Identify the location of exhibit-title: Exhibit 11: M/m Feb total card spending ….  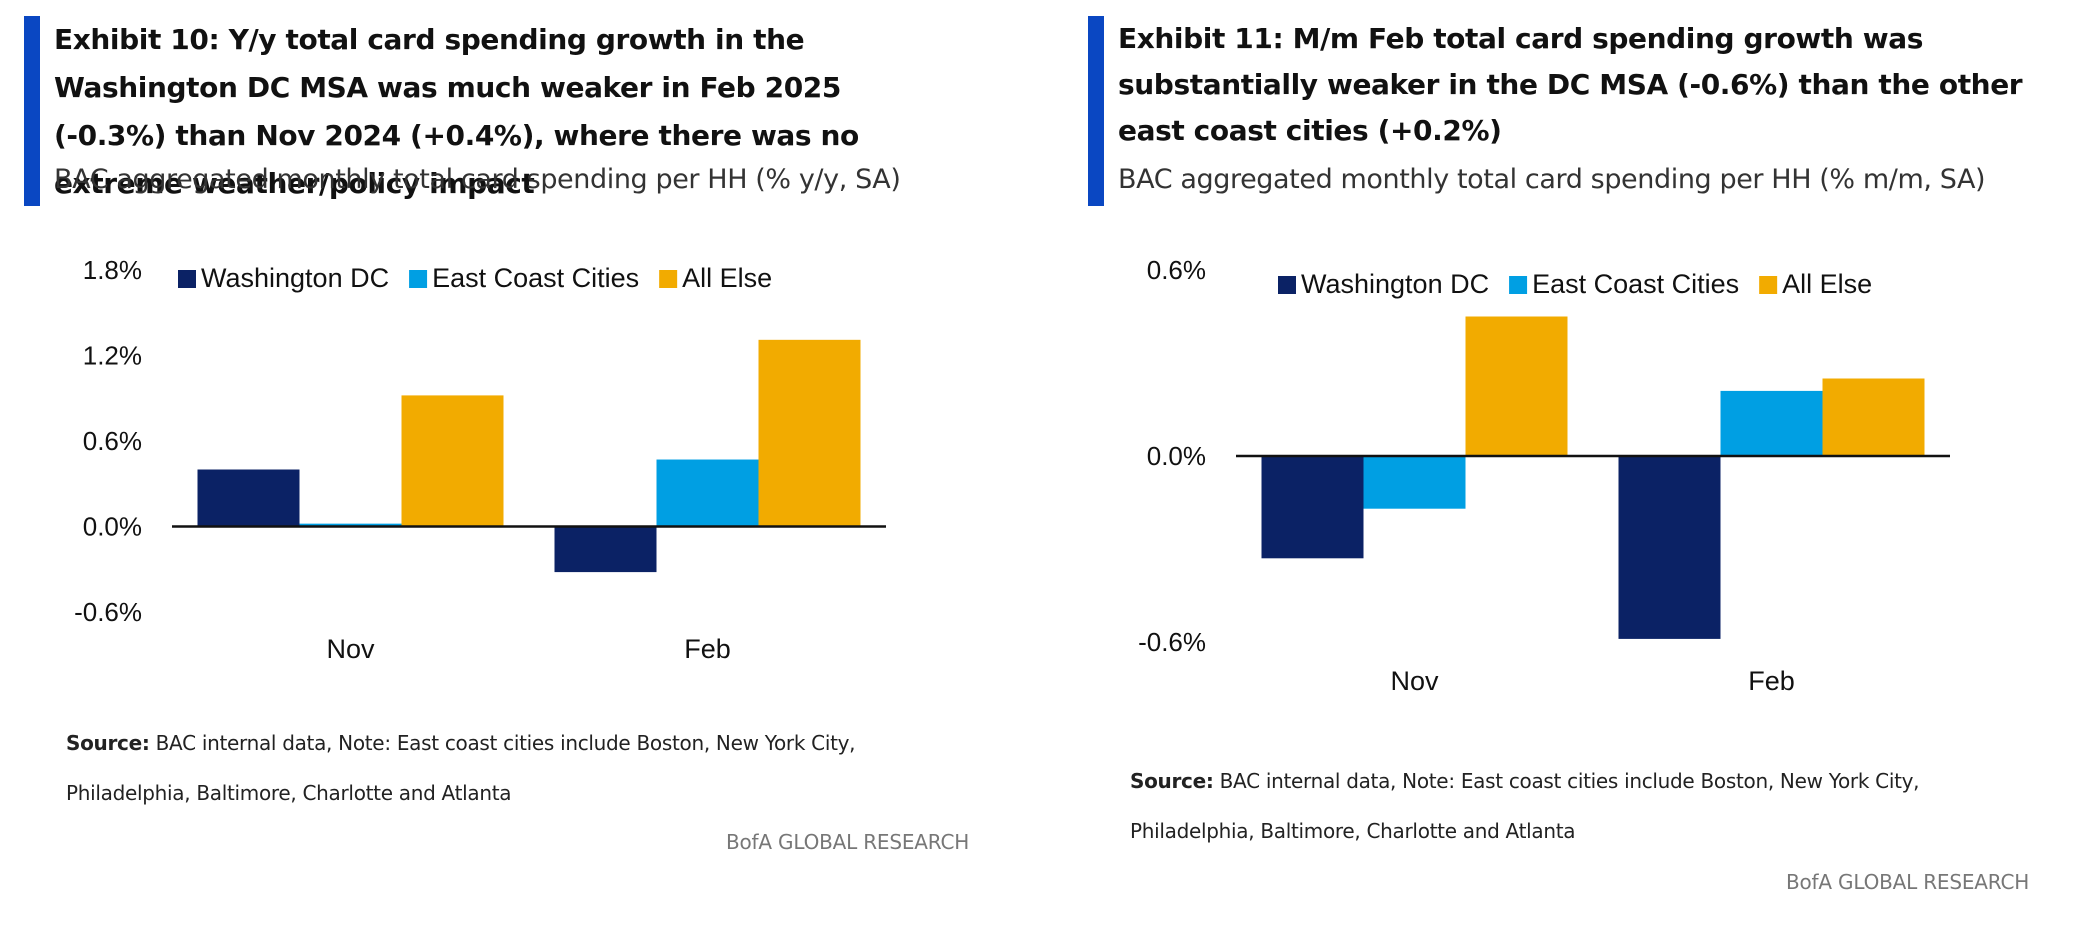
(1570, 84).